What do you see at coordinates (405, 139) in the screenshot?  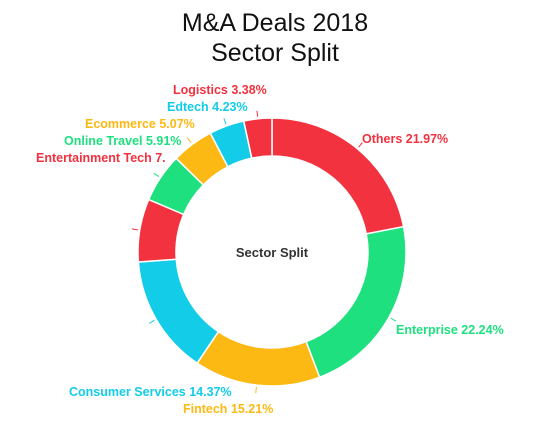 I see `label-others: Others 21.97%` at bounding box center [405, 139].